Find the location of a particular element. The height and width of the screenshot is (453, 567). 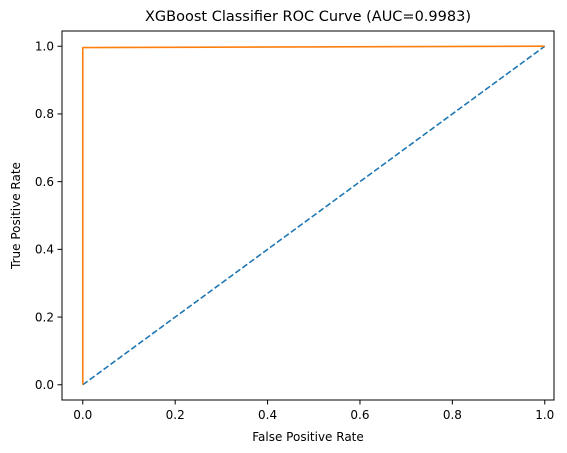

x-axis-label: False Positive Rate is located at coordinates (308, 437).